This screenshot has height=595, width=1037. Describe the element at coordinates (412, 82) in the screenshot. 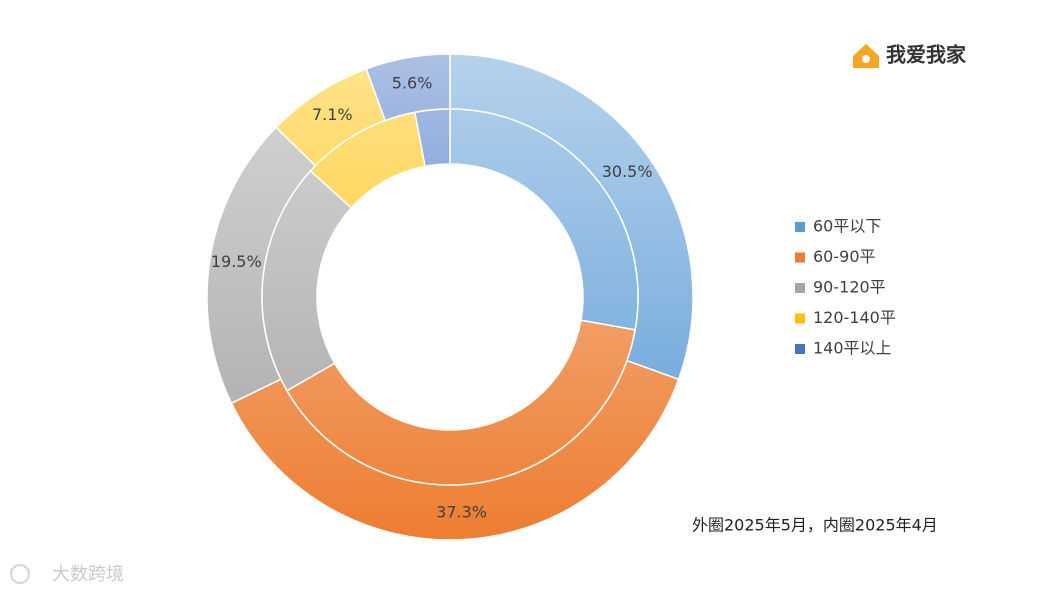

I see `data-label: 5.6%` at that location.